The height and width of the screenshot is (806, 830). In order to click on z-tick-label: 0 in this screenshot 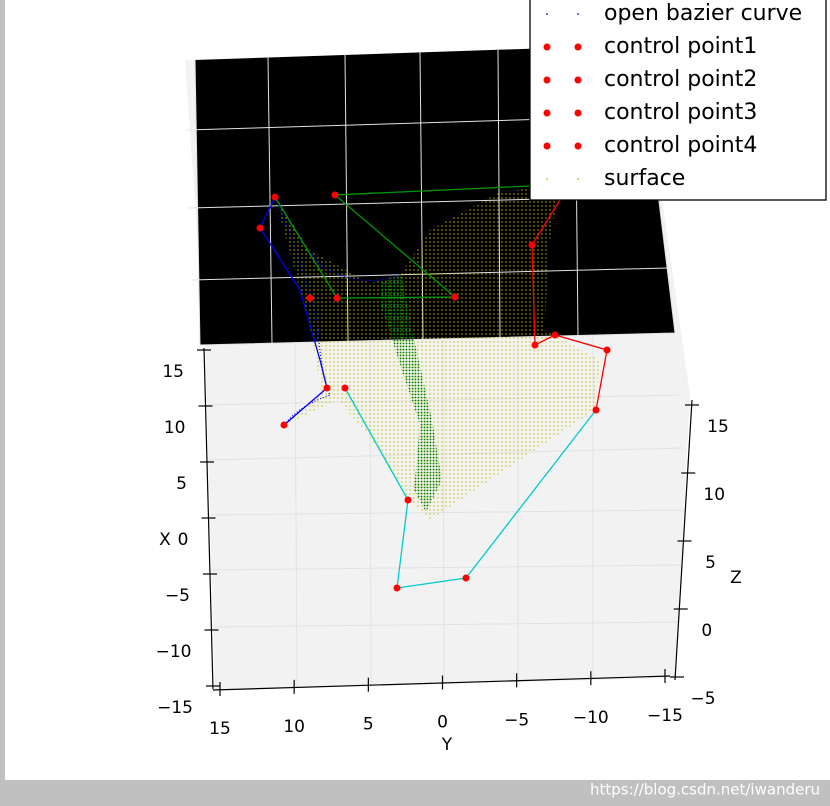, I will do `click(706, 631)`.